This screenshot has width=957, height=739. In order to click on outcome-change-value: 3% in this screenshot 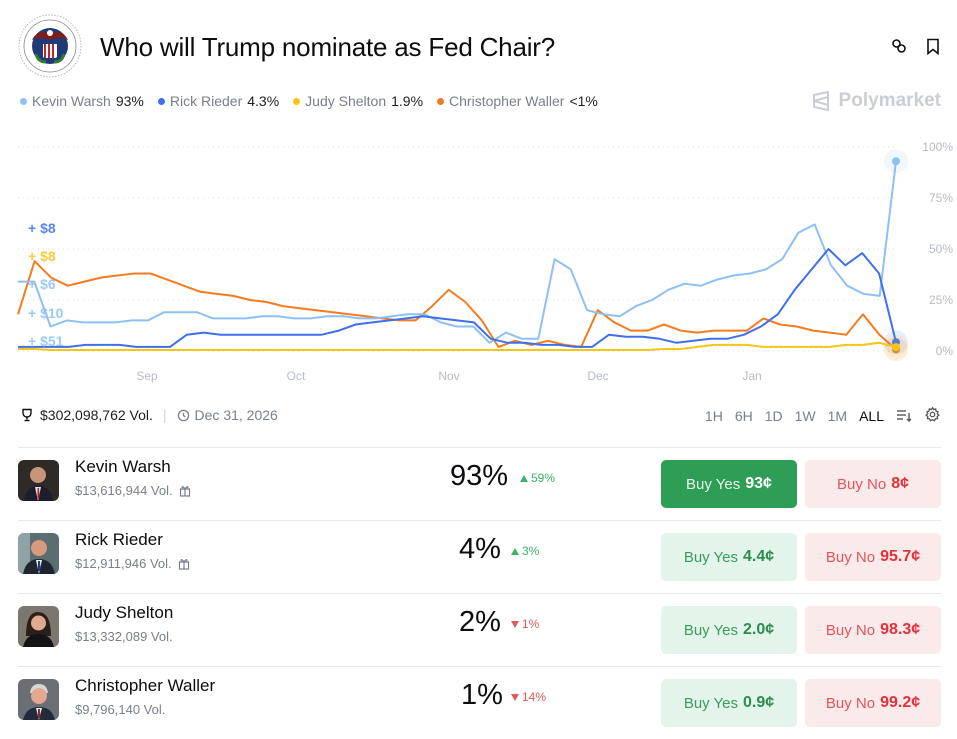, I will do `click(531, 551)`.